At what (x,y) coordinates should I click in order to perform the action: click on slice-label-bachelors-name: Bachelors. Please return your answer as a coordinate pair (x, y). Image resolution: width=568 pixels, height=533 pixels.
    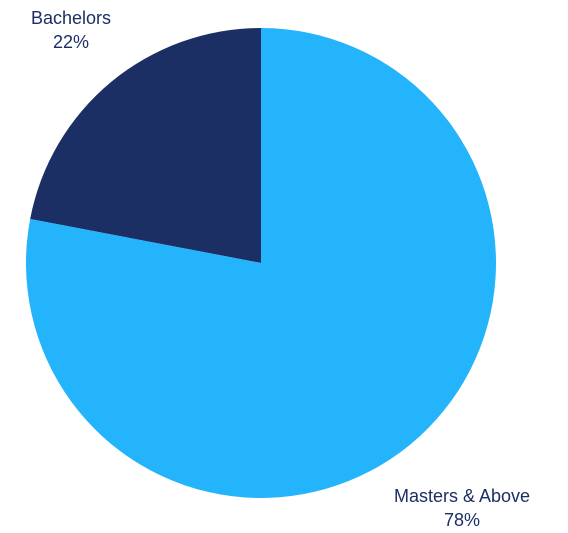
    Looking at the image, I should click on (71, 18).